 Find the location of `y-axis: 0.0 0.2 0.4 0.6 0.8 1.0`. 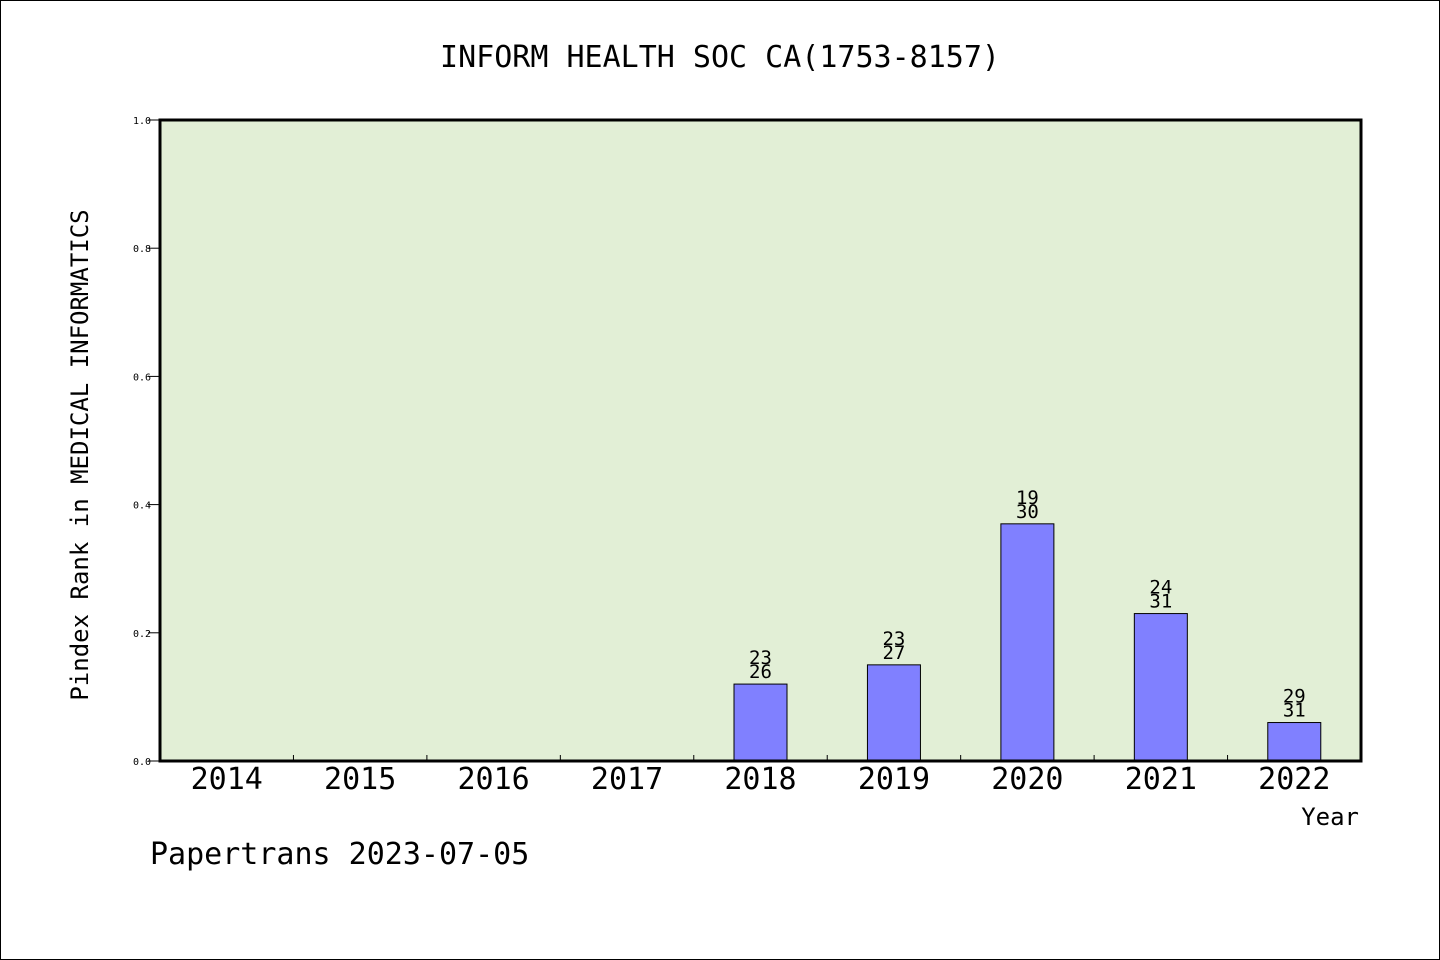

y-axis: 0.0 0.2 0.4 0.6 0.8 1.0 is located at coordinates (146, 442).